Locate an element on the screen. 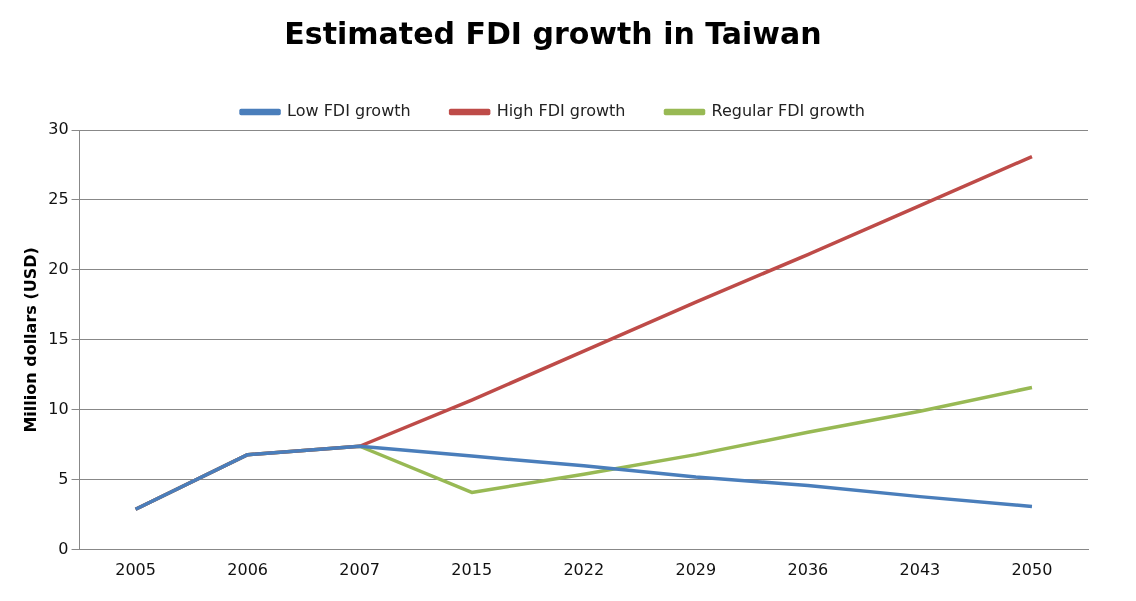 The image size is (1136, 601). y-tick-label: 20 is located at coordinates (58, 269).